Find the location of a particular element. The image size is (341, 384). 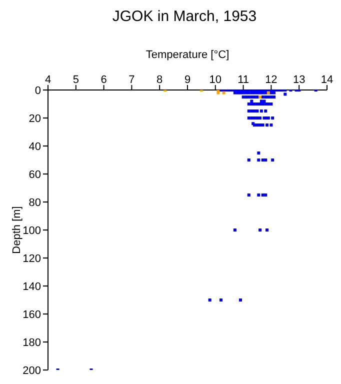

y-tick-label: 160 is located at coordinates (31, 314).